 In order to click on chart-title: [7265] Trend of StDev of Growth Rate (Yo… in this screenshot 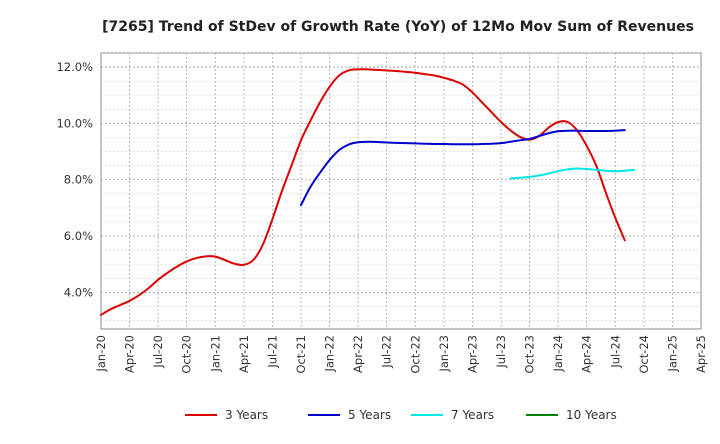, I will do `click(398, 27)`.